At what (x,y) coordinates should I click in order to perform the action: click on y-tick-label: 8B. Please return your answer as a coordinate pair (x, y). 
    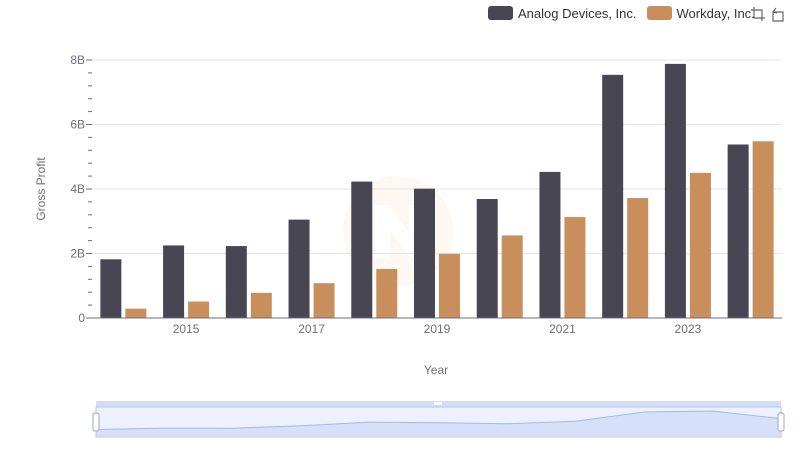
    Looking at the image, I should click on (77, 60).